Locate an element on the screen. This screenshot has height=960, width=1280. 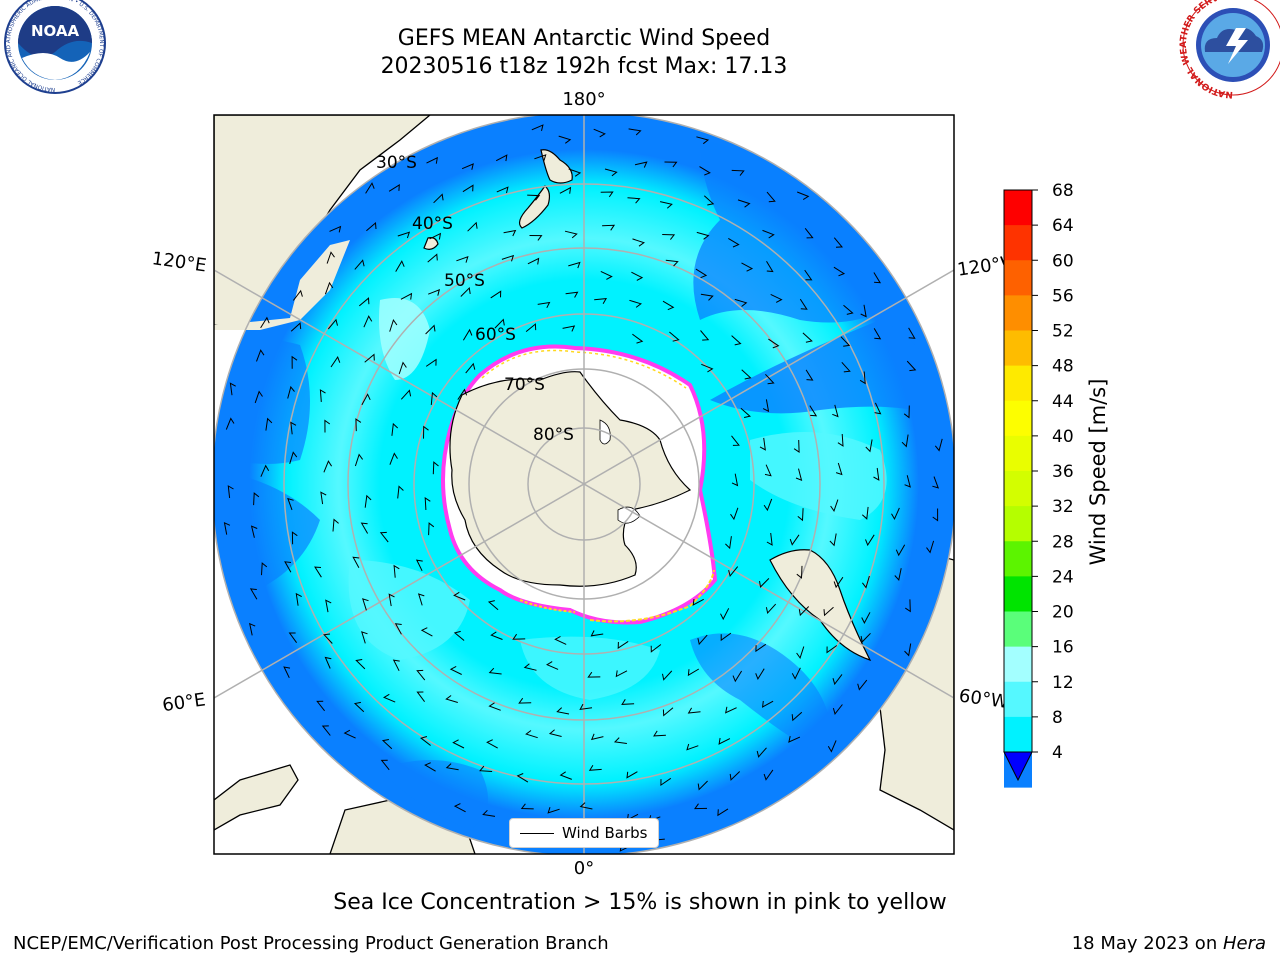
lon-label-60w: 60°W is located at coordinates (984, 699).